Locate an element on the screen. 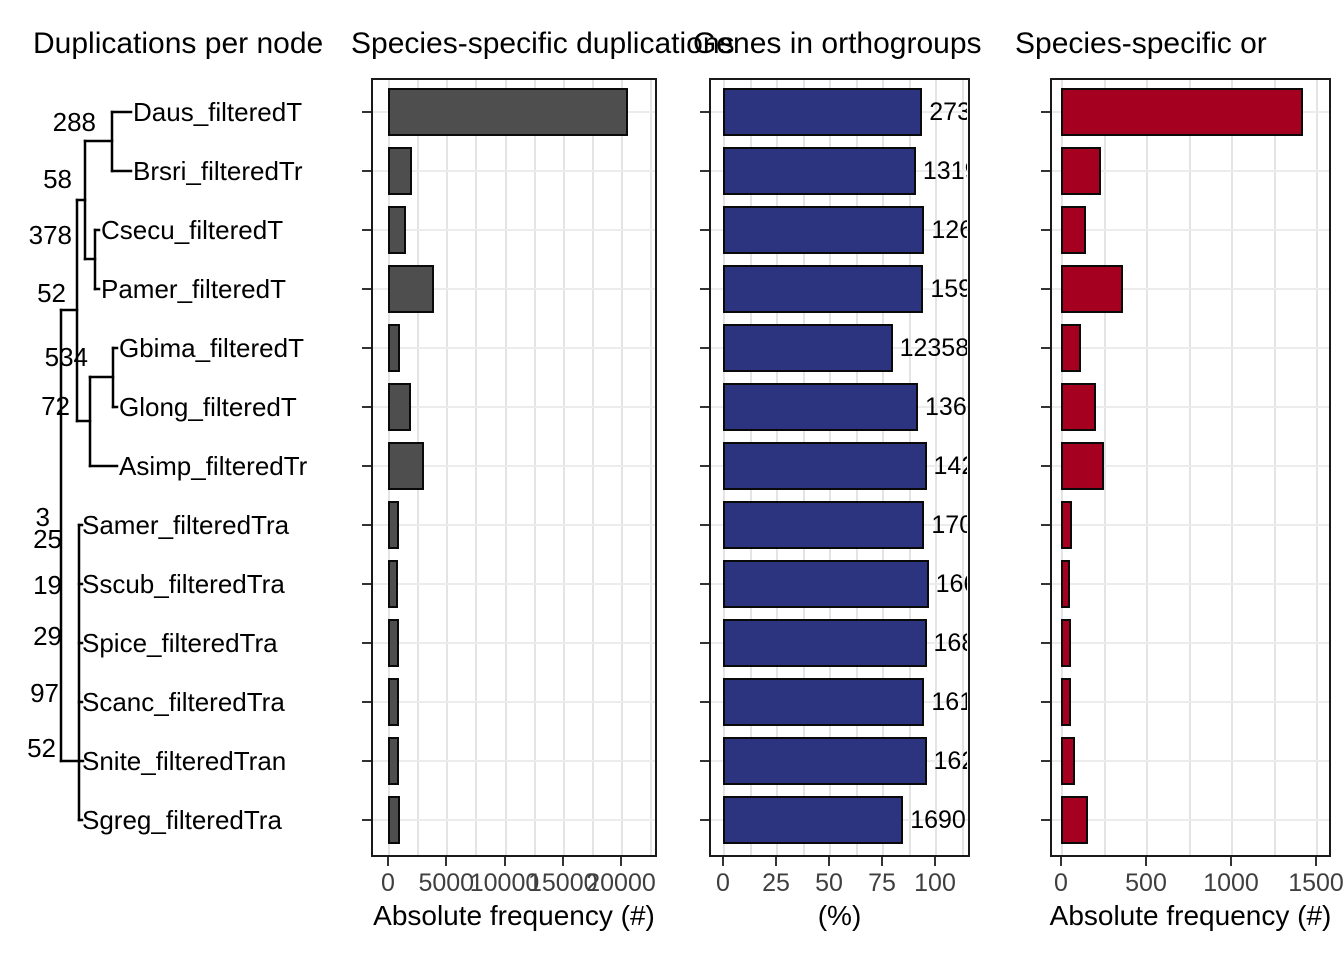  tree-node-label: 58 is located at coordinates (57, 179).